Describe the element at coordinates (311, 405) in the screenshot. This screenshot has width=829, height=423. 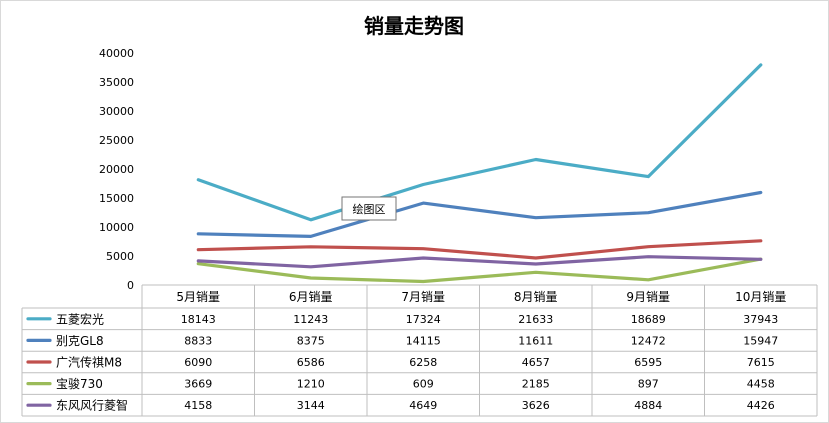
I see `data-cell: 3144` at that location.